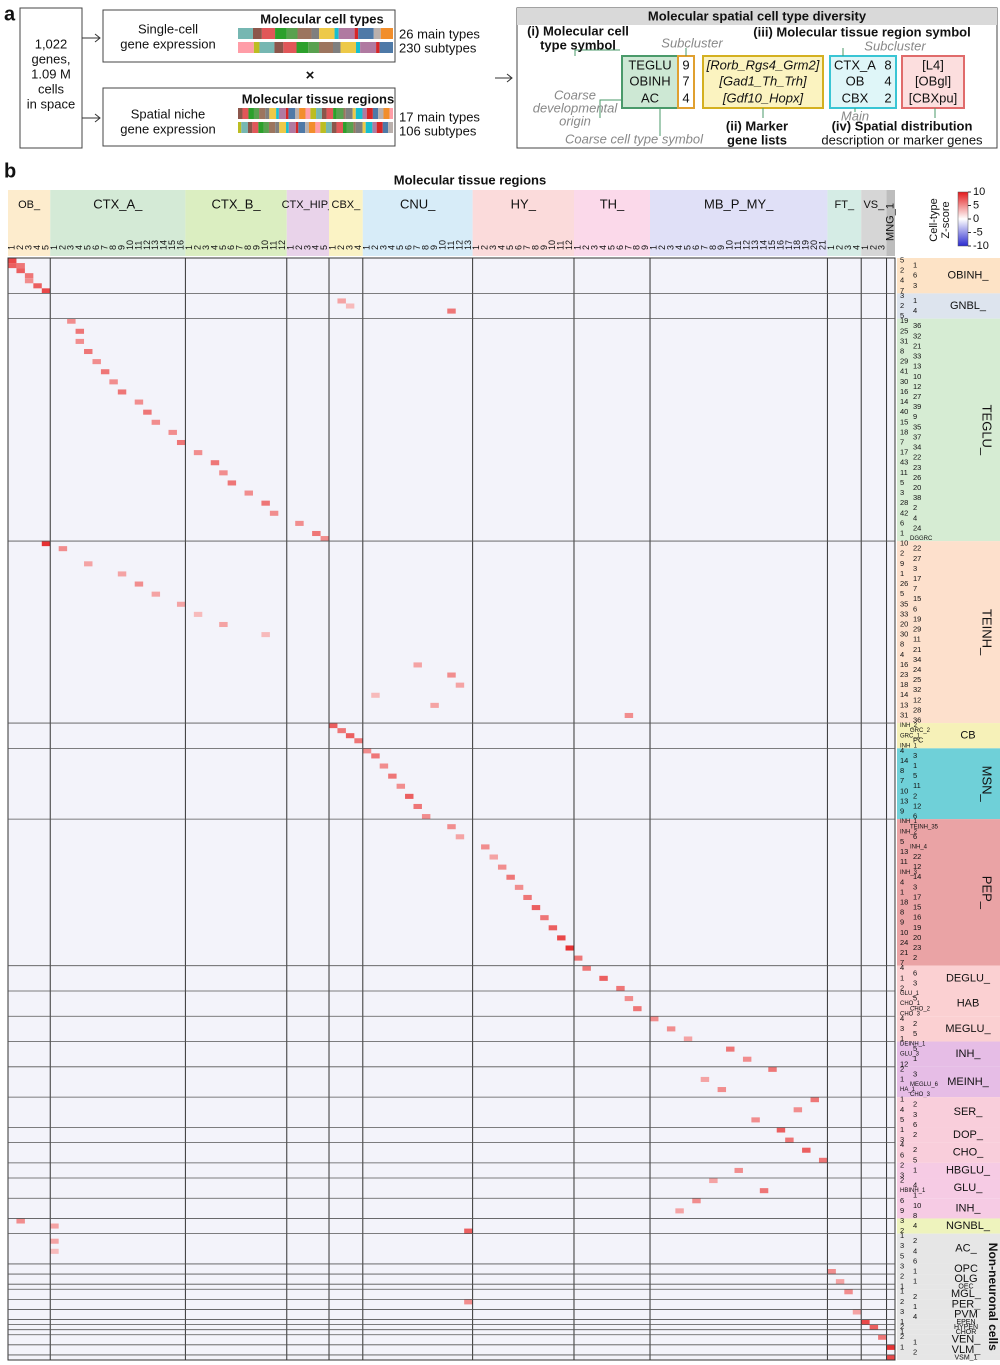 The height and width of the screenshot is (1365, 1000). I want to click on side-label: Non-neuronal cells, so click(993, 1297).